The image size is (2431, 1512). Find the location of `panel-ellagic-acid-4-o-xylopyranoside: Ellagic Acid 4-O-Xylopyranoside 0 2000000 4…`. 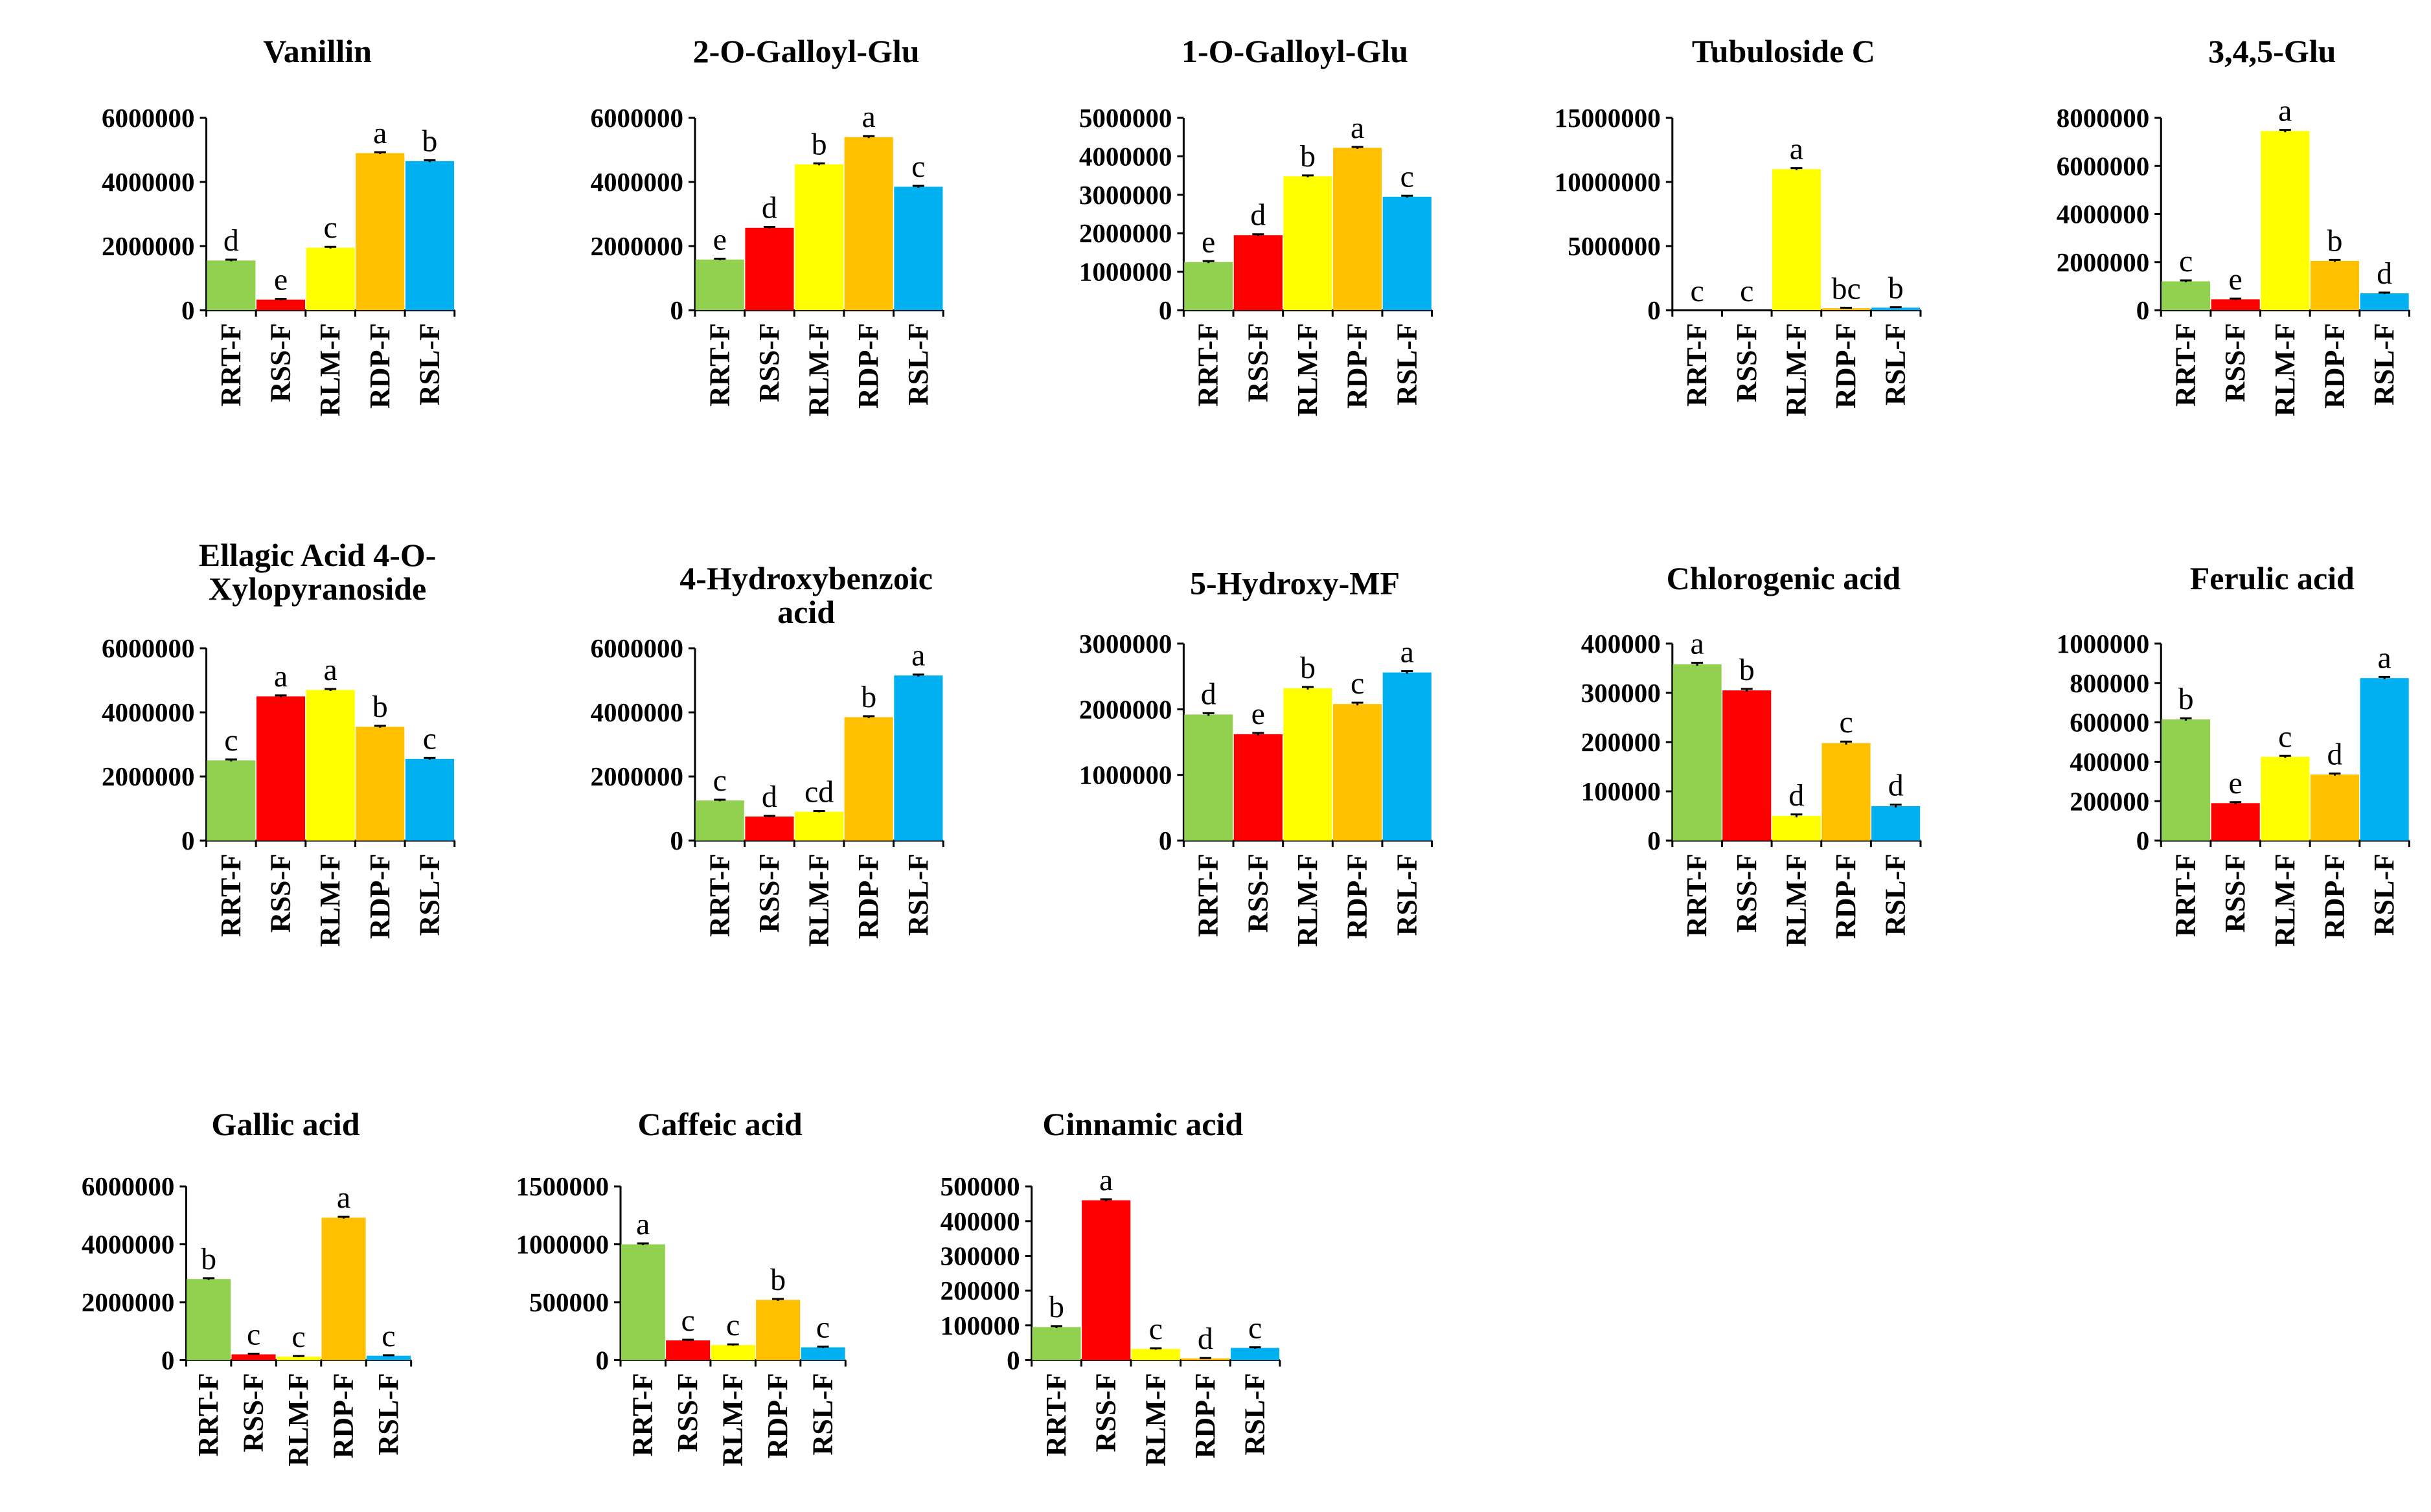

panel-ellagic-acid-4-o-xylopyranoside: Ellagic Acid 4-O-Xylopyranoside 0 2000000 4… is located at coordinates (279, 742).